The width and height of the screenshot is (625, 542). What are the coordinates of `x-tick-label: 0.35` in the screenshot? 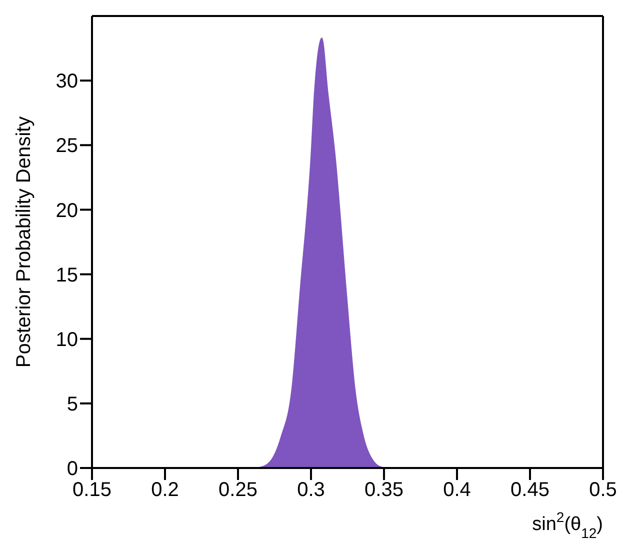 It's located at (384, 490).